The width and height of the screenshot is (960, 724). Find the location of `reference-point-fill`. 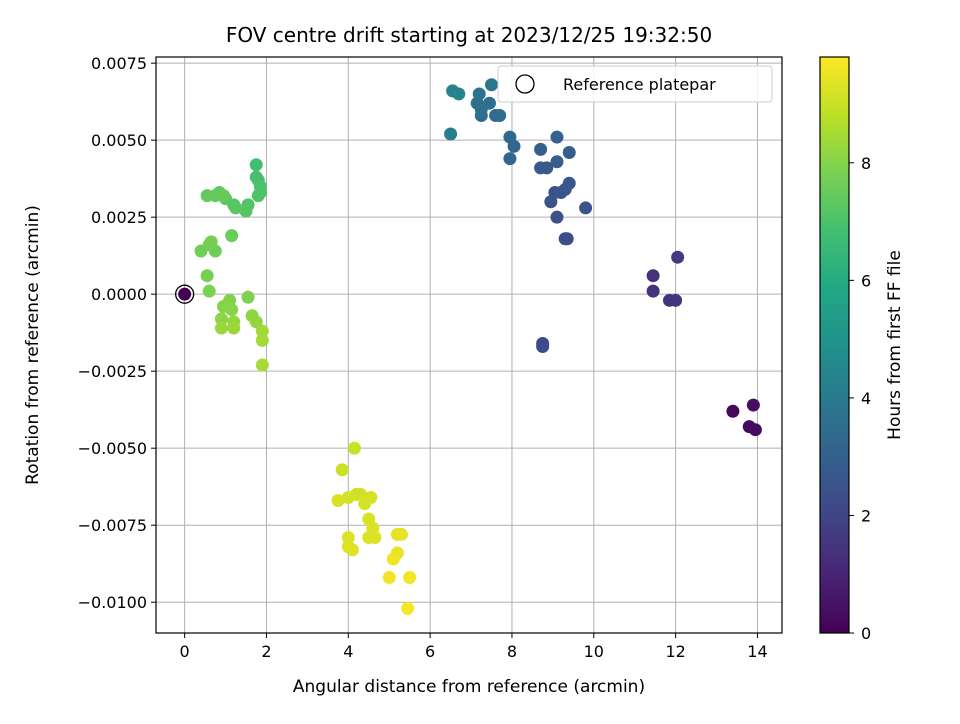

reference-point-fill is located at coordinates (185, 294).